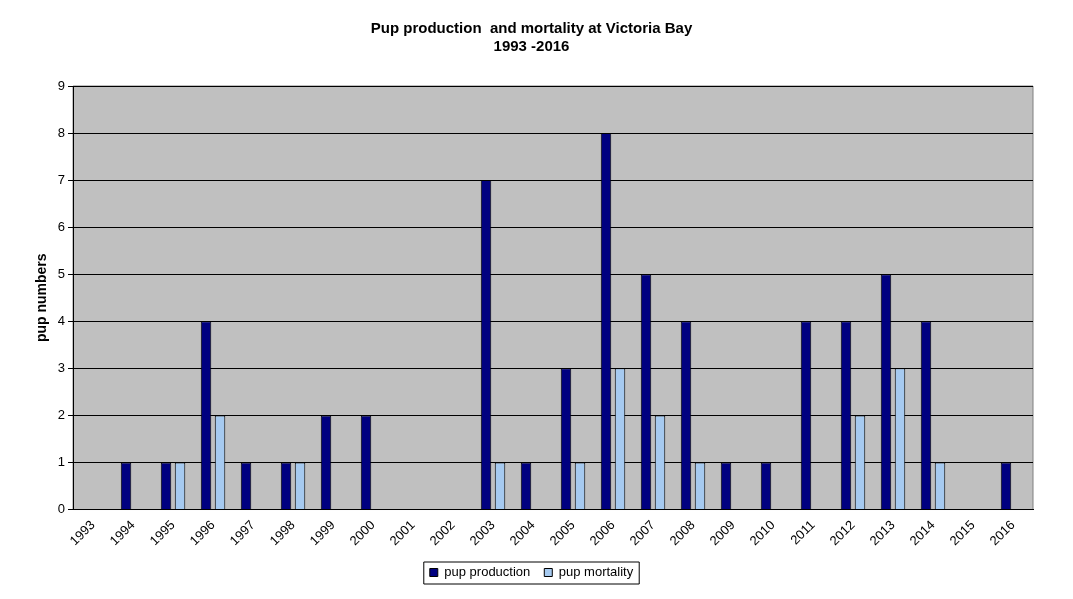  I want to click on chart-title: Pup production and mortality at Victoria Bay 1993 -2016, so click(531, 37).